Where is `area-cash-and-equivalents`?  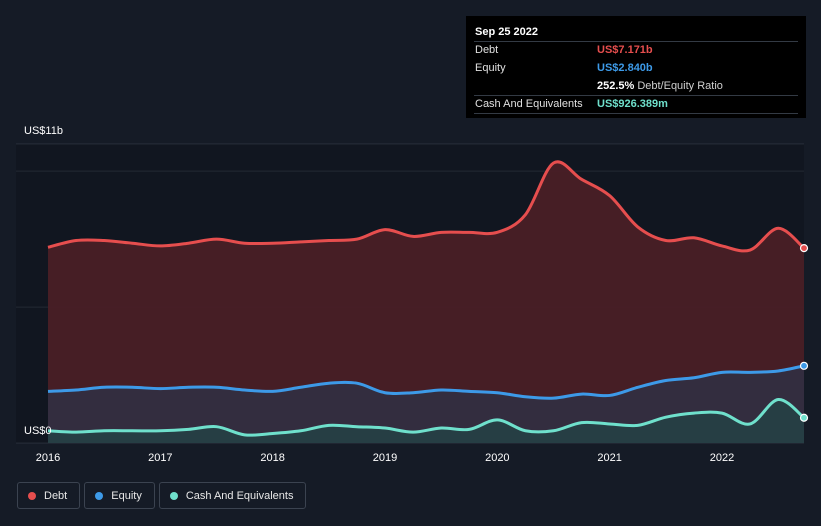 area-cash-and-equivalents is located at coordinates (426, 421).